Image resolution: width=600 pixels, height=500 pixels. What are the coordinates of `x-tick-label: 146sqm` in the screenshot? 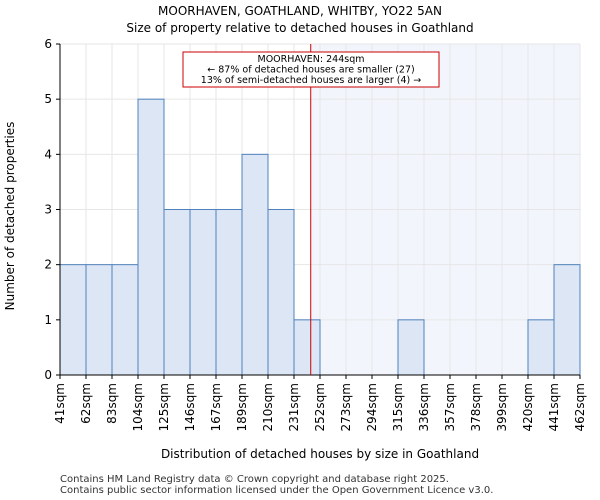 It's located at (190, 407).